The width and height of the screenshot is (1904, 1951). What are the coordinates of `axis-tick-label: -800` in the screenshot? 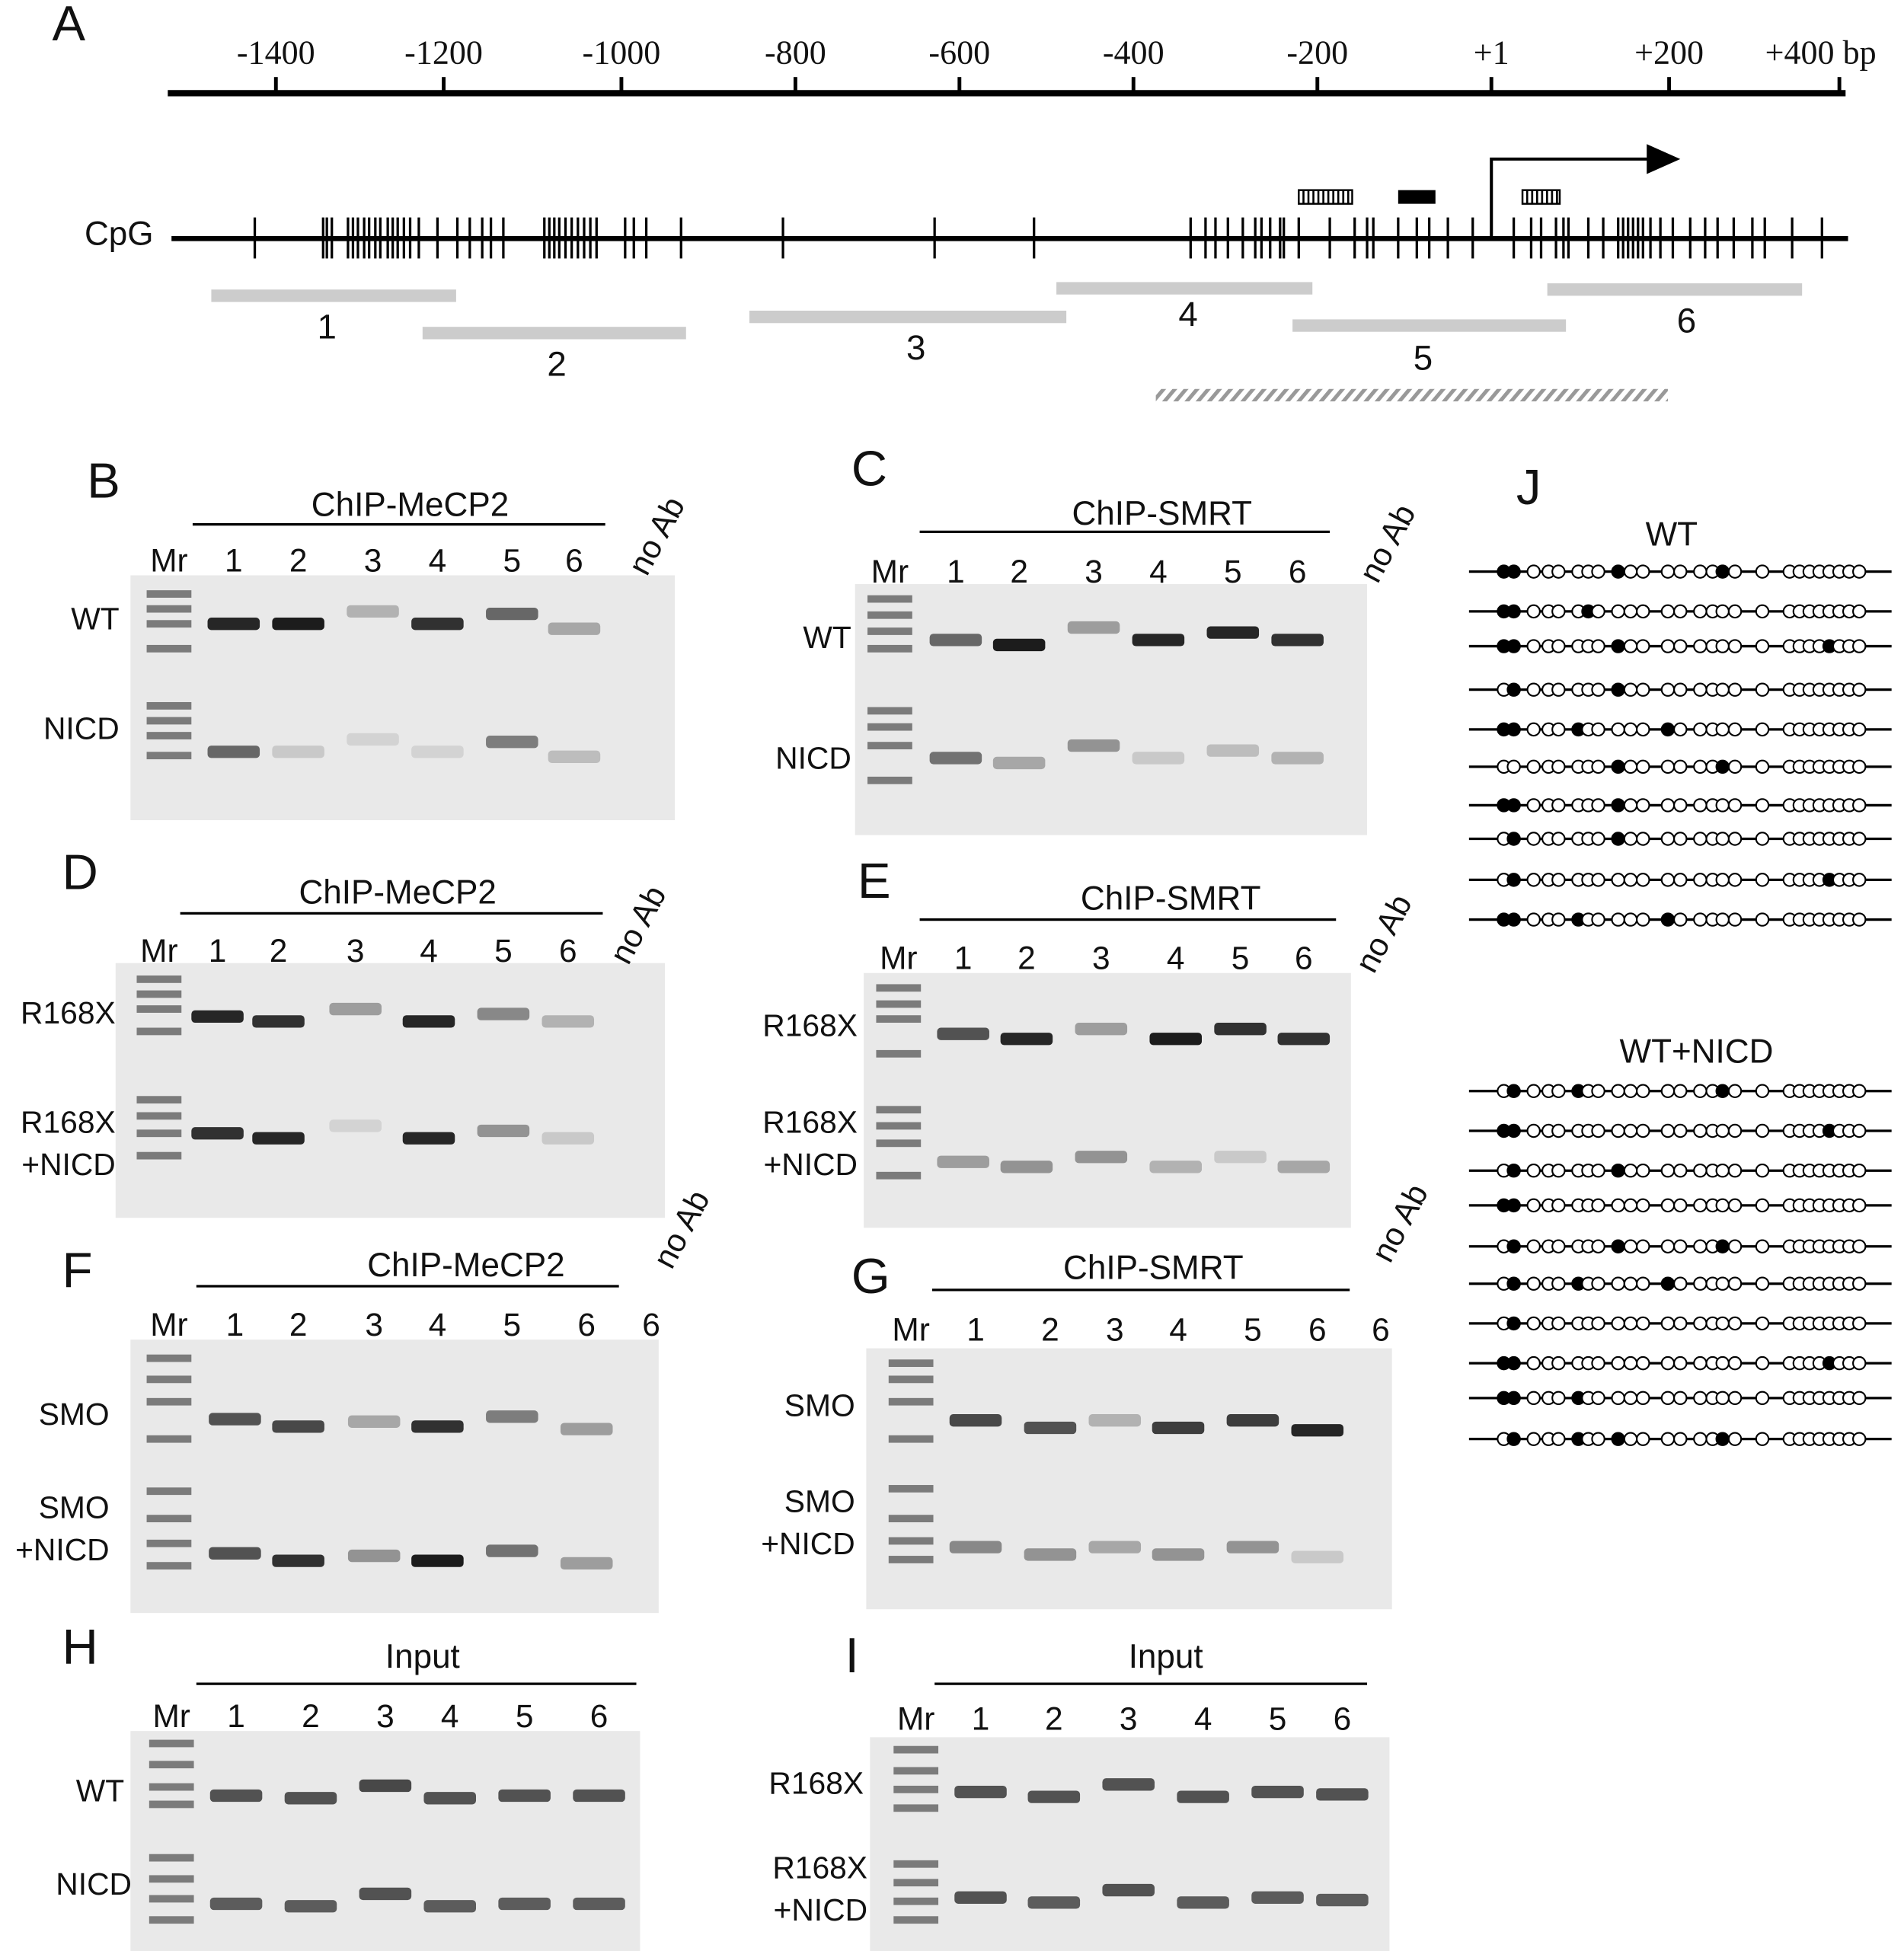 It's located at (796, 53).